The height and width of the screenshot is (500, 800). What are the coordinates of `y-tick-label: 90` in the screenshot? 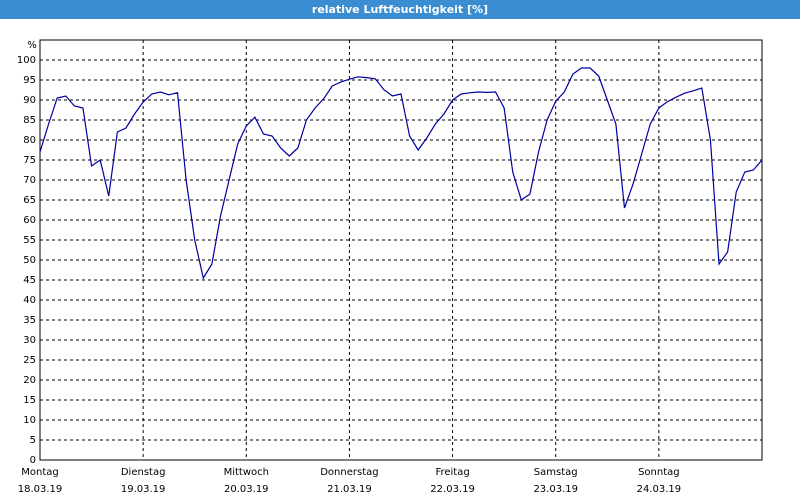 It's located at (29, 100).